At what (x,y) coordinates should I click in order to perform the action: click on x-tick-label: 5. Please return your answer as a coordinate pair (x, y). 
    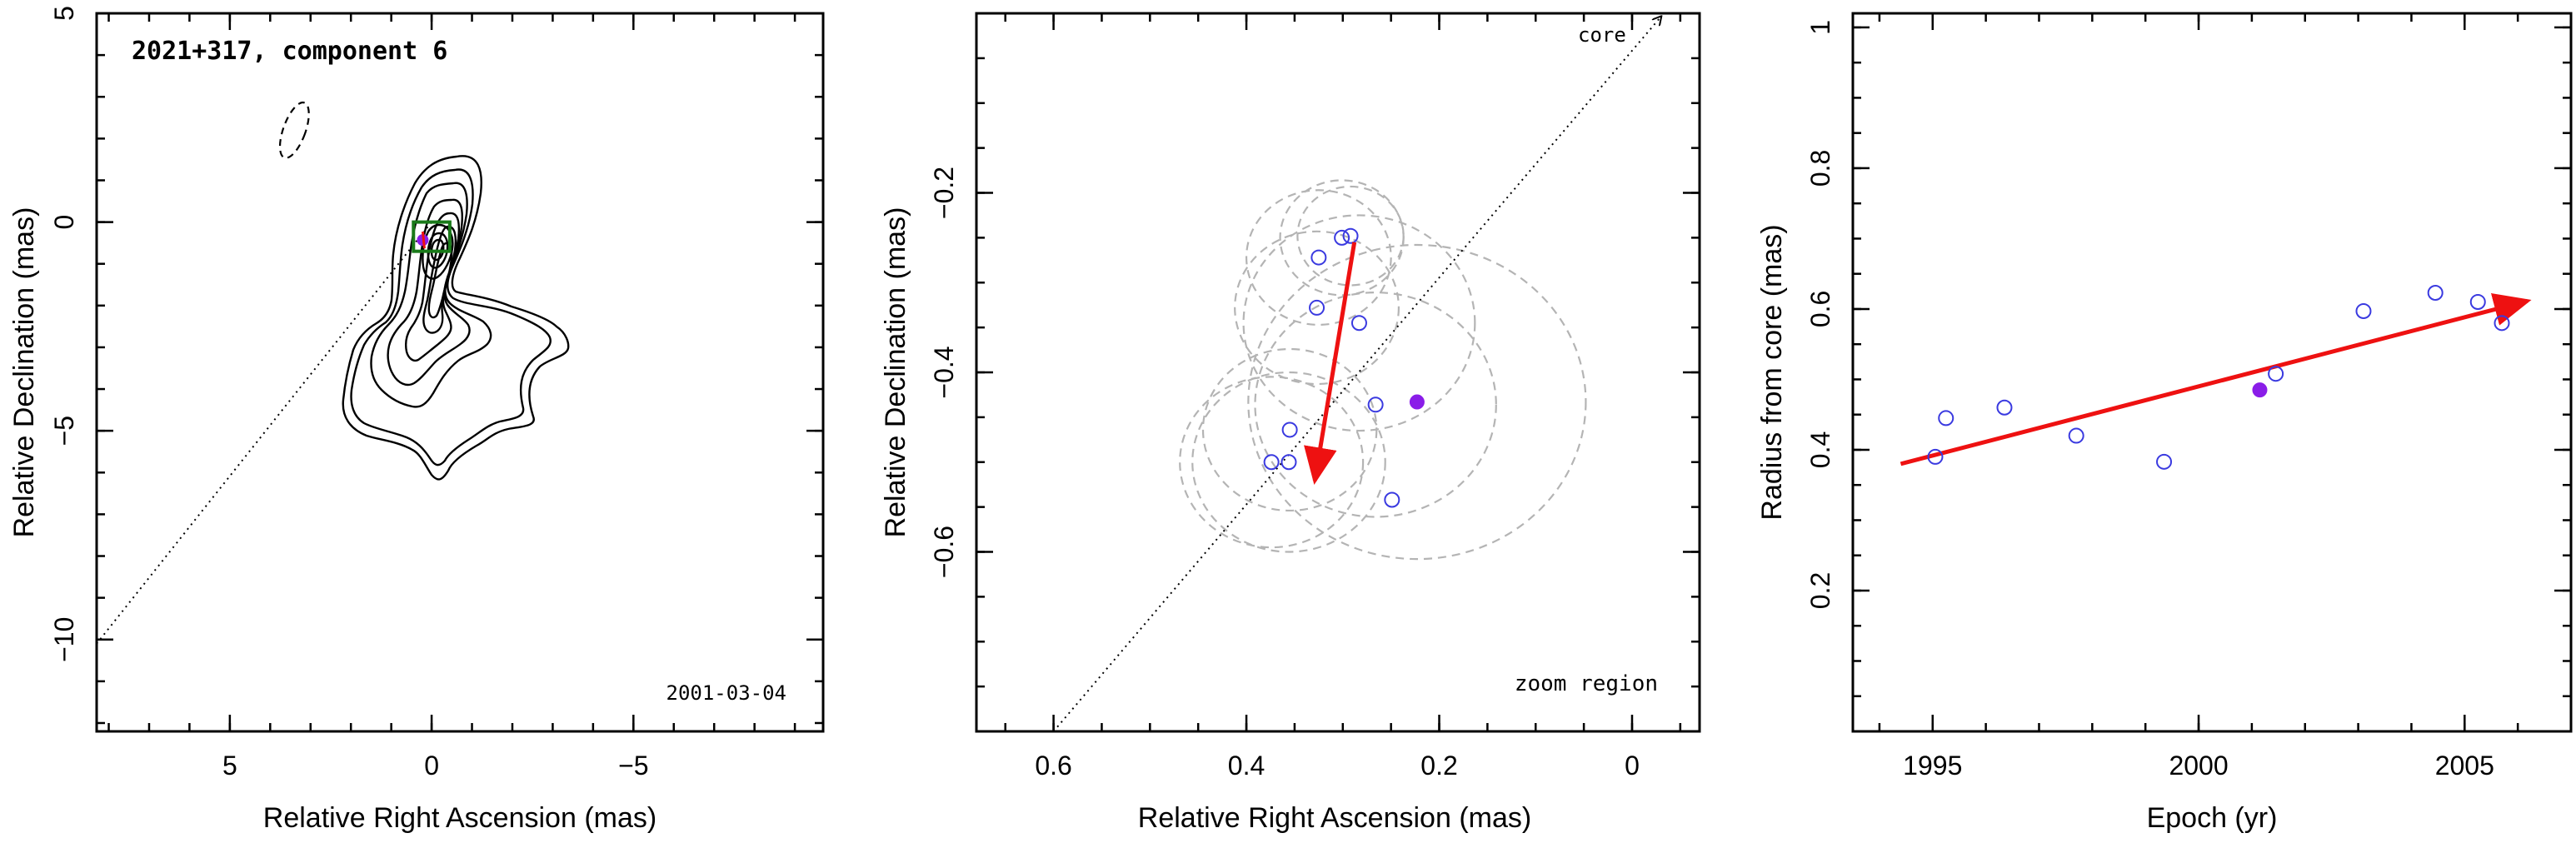
    Looking at the image, I should click on (229, 766).